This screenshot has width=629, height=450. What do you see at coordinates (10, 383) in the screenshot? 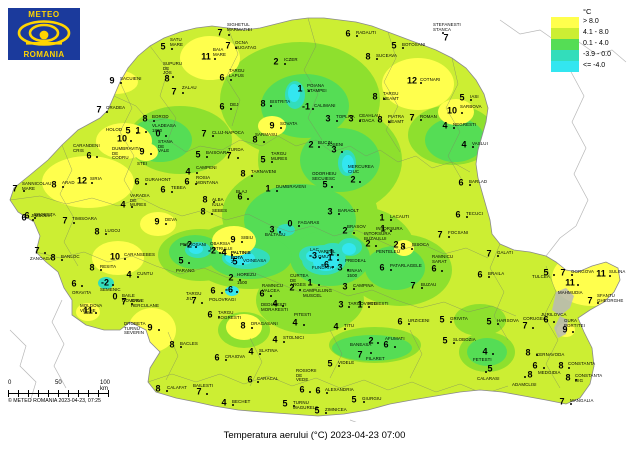
I see `scale-label-0: 0` at bounding box center [10, 383].